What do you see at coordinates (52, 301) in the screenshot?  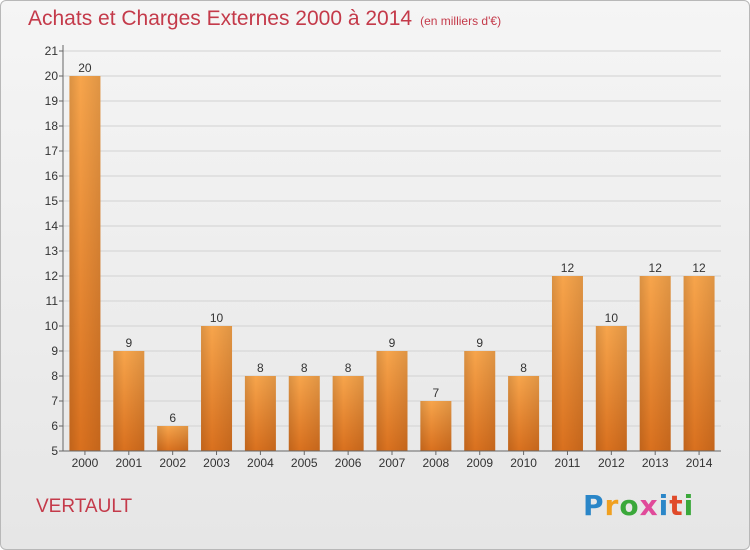 I see `y-tick-label: 11` at bounding box center [52, 301].